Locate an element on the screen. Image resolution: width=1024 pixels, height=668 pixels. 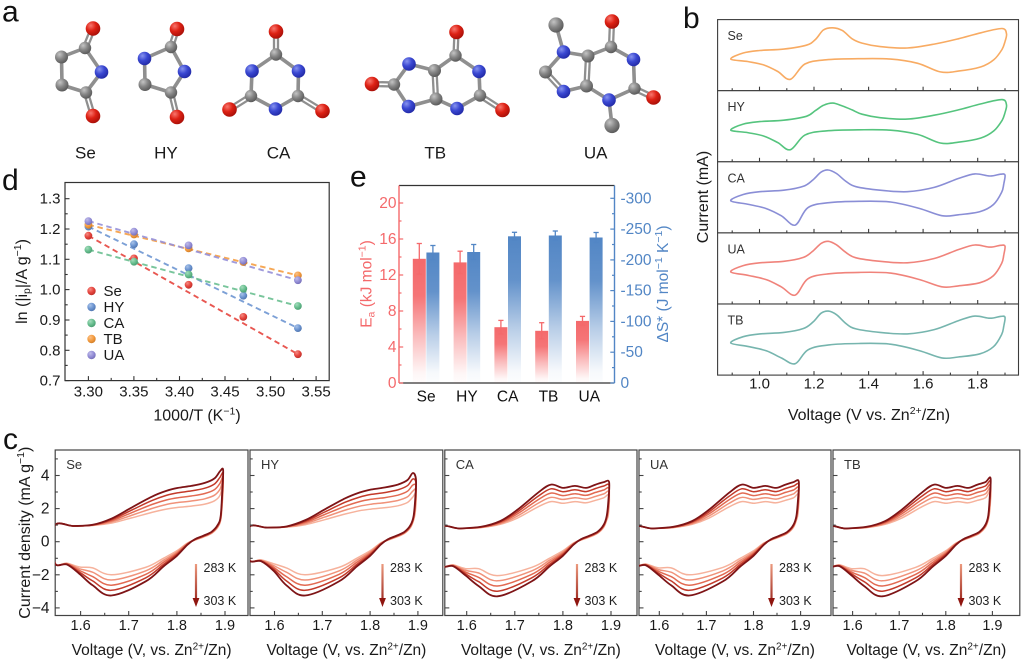
svg-text: ln (|ip|/A g−1) is located at coordinates (22, 281).